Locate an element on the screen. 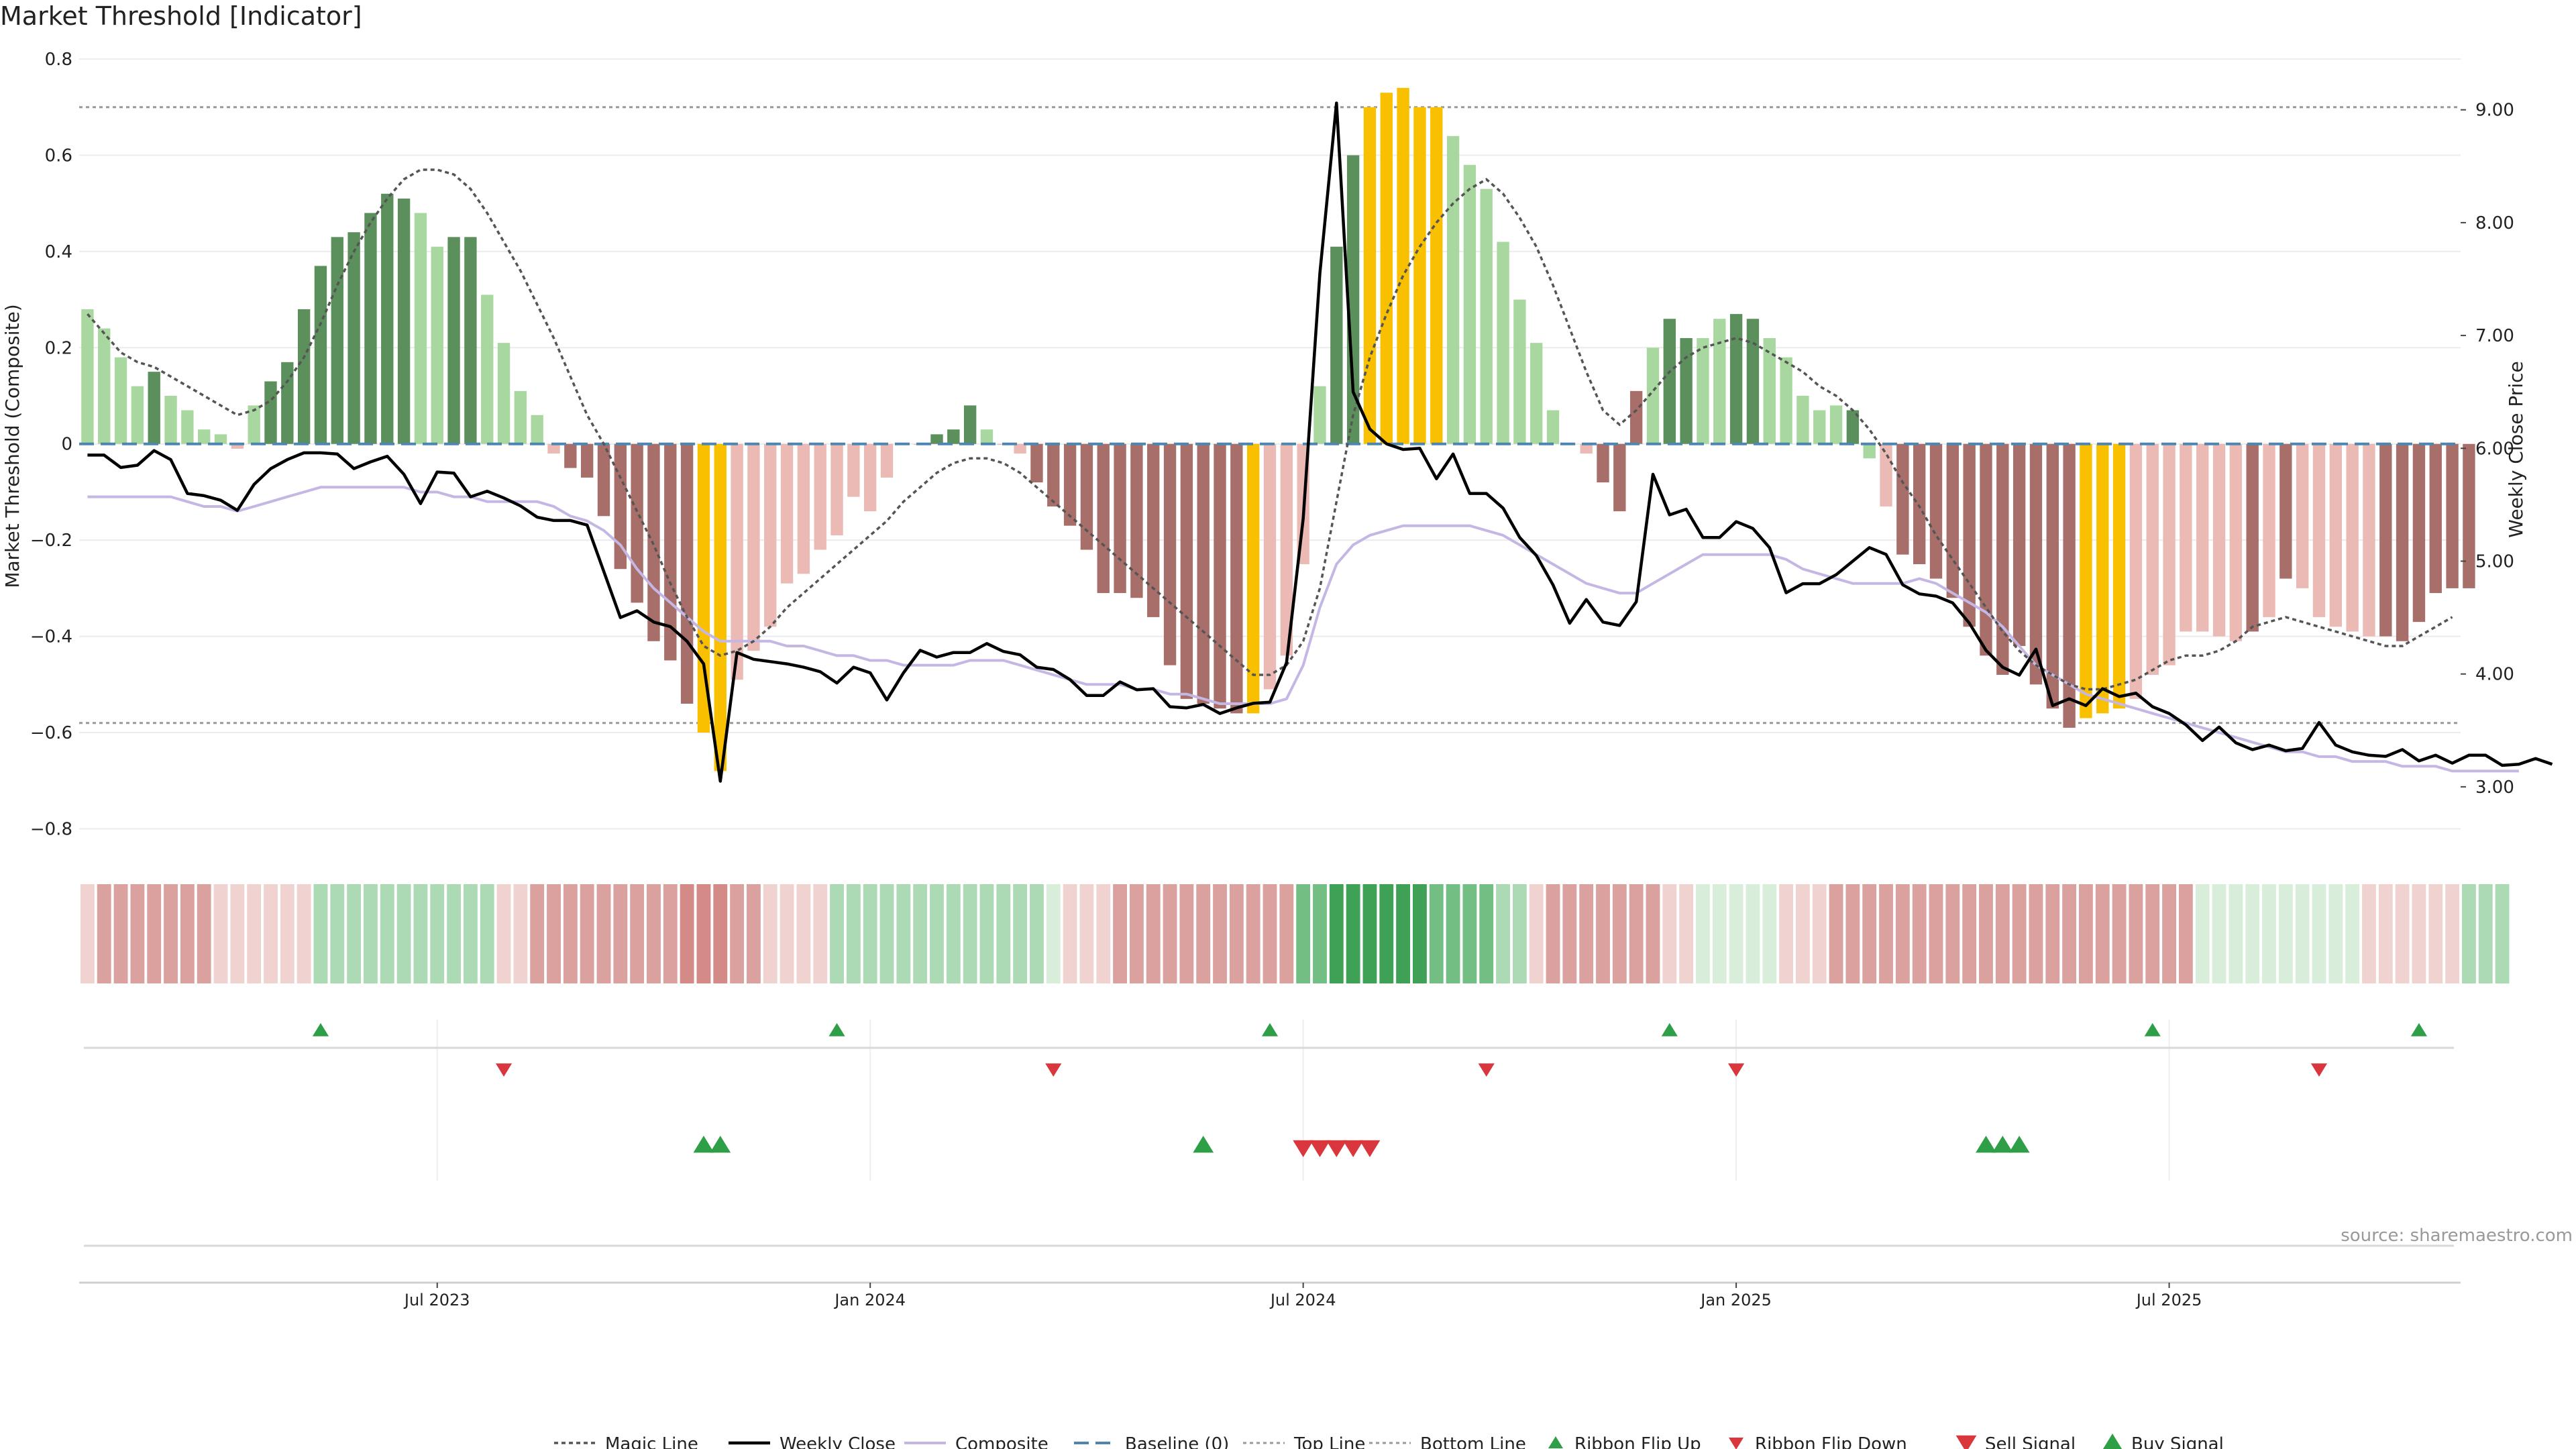  buy-signal-marker is located at coordinates (720, 1144).